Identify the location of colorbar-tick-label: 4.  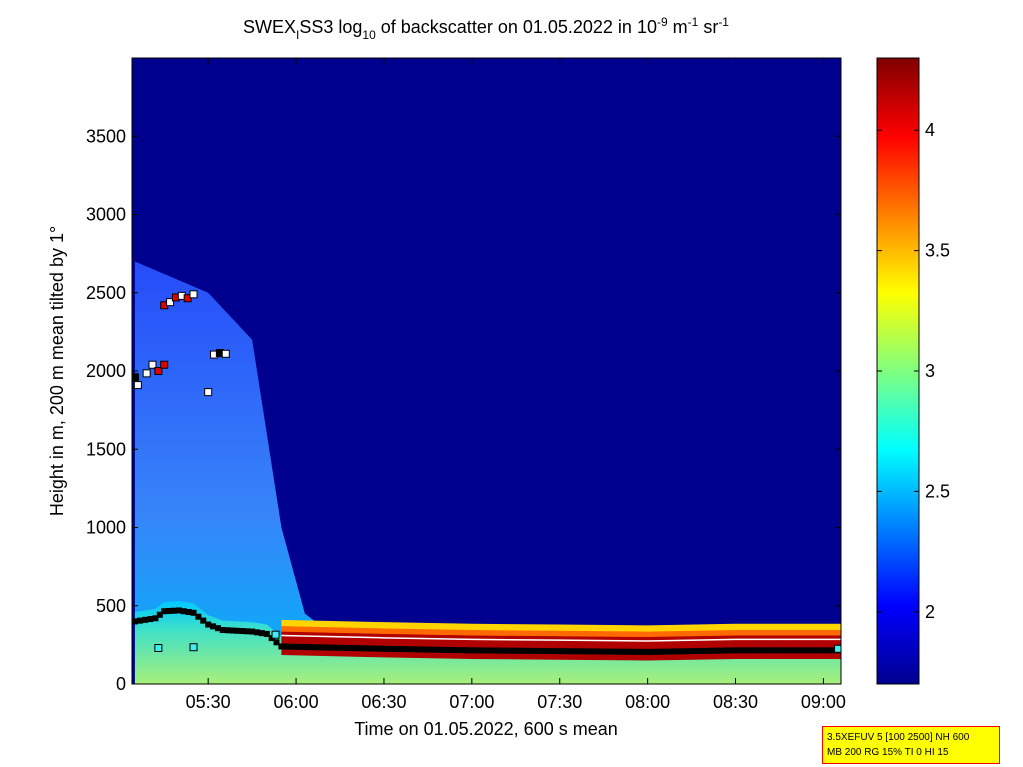
(930, 130).